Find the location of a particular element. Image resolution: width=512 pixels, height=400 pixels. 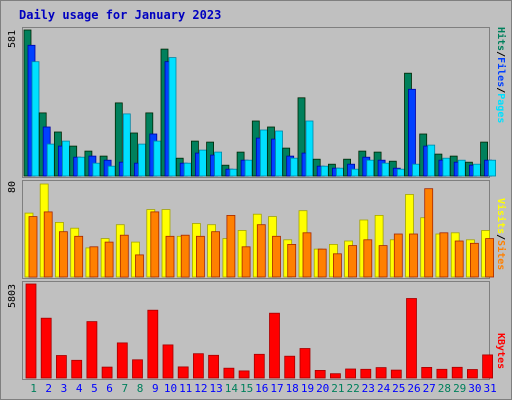

day-label-10: 10 is located at coordinates (170, 388).